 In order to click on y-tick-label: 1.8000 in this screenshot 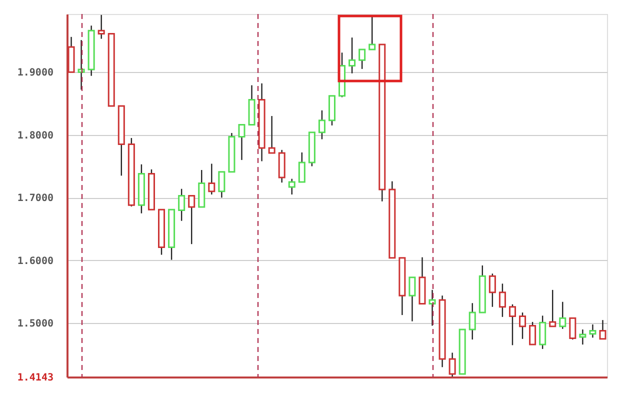, I will do `click(35, 136)`.